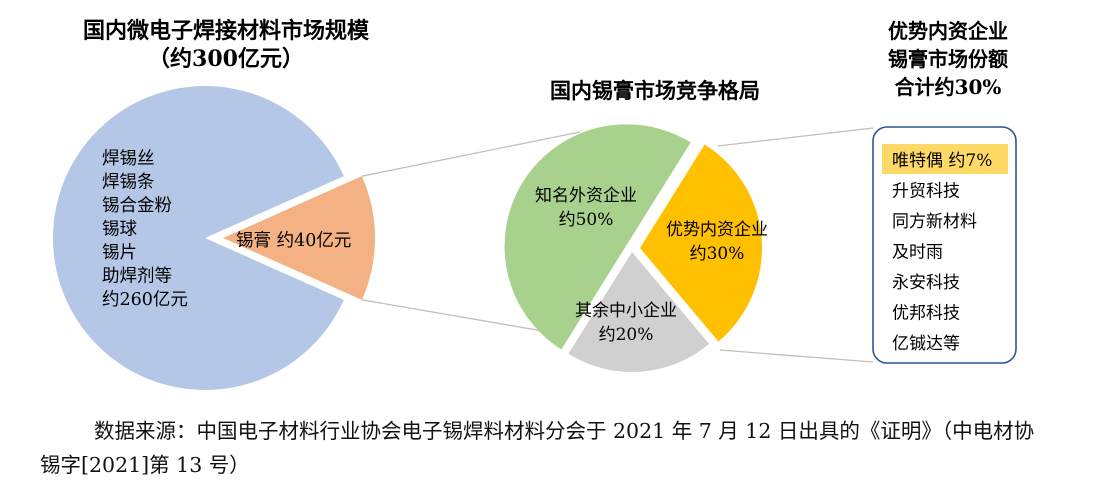 The image size is (1108, 504). I want to click on slice-label-other-materials: 锡片, so click(119, 253).